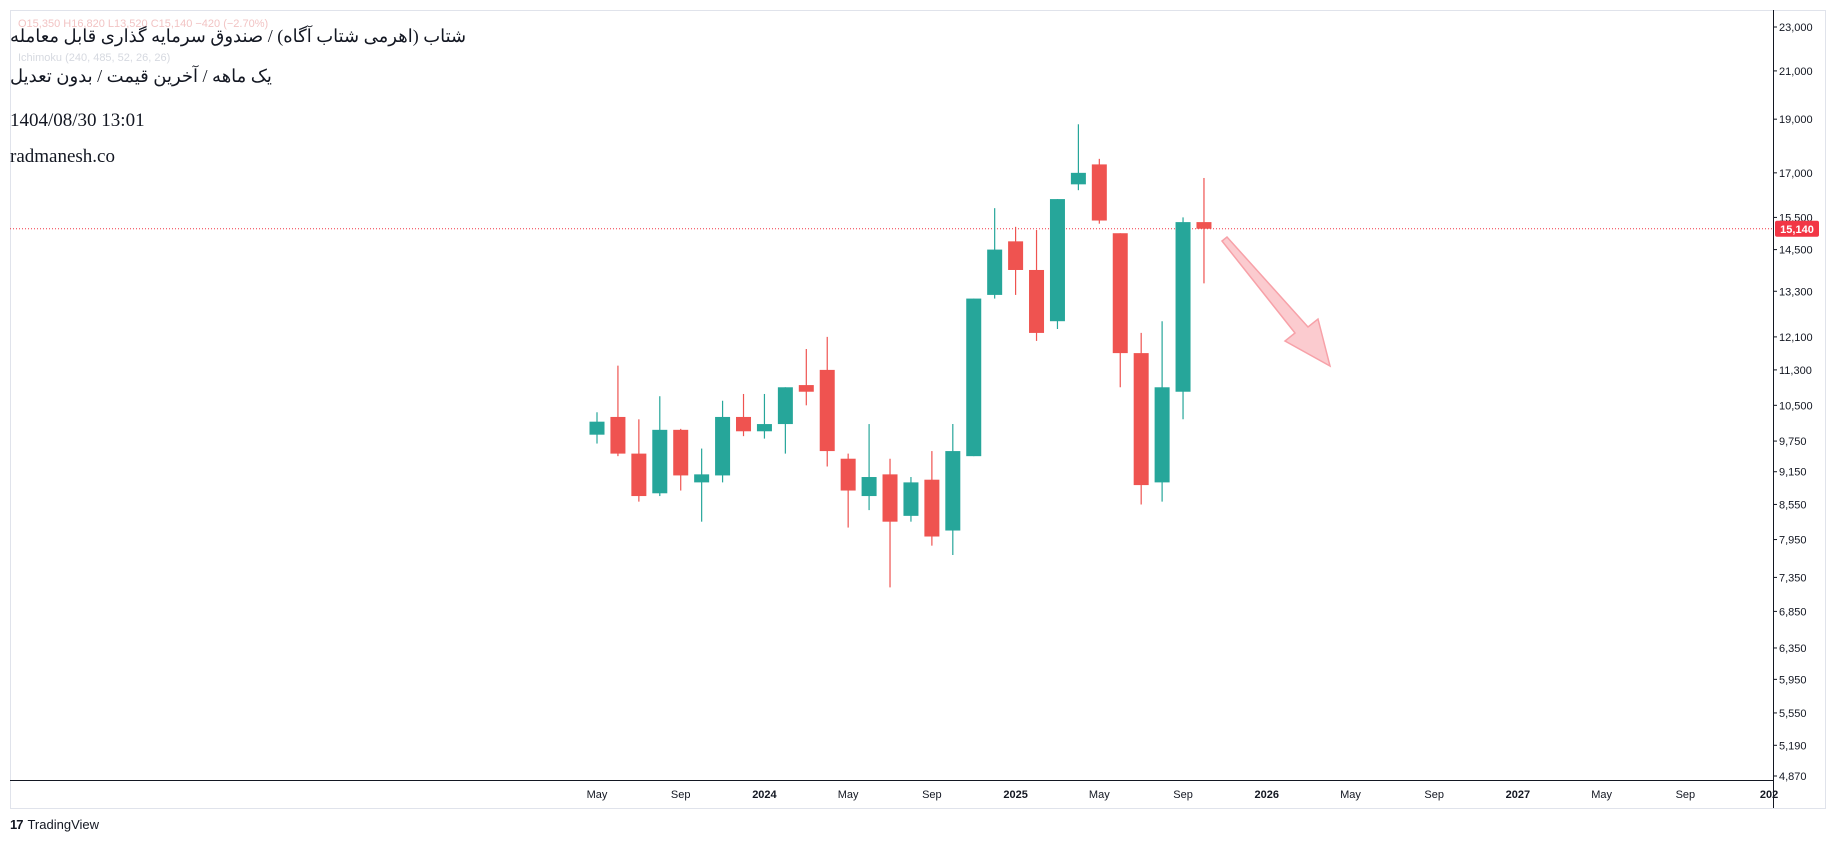 This screenshot has width=1836, height=843. What do you see at coordinates (1793, 746) in the screenshot?
I see `price-tick-label: 5,190` at bounding box center [1793, 746].